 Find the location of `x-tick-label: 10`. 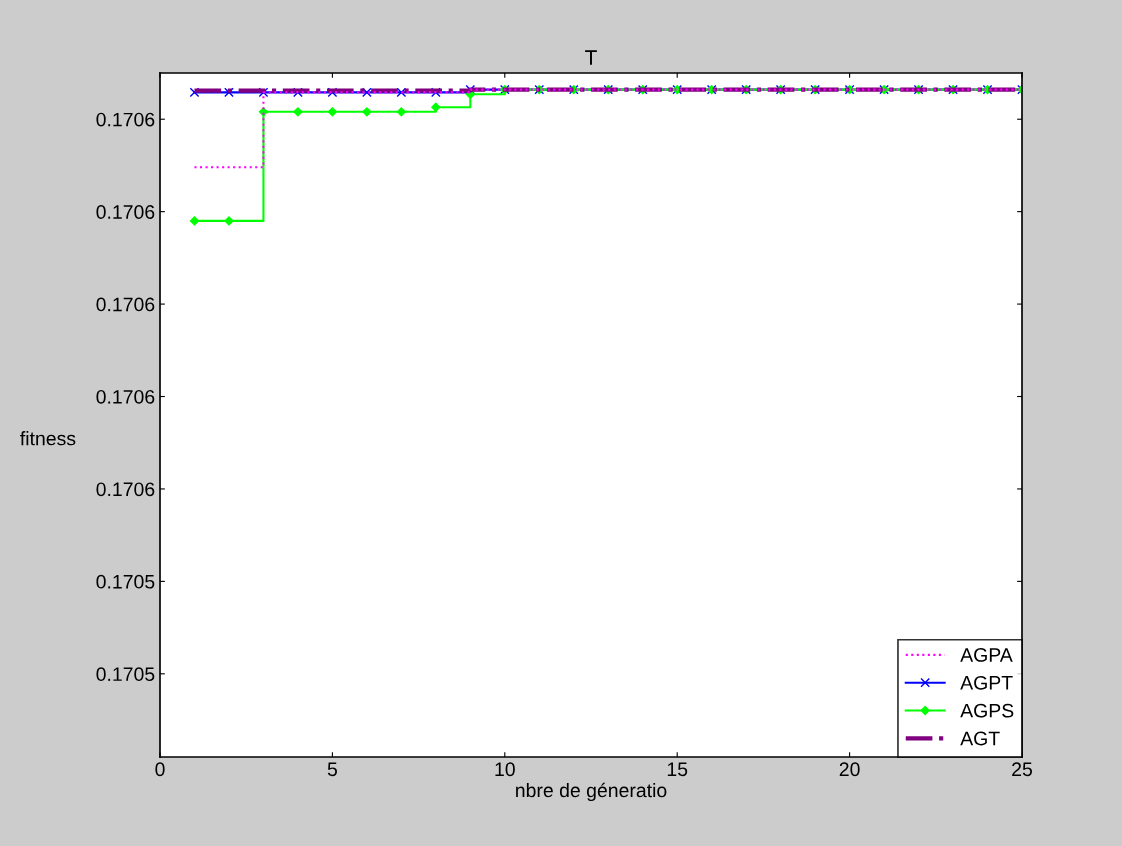

x-tick-label: 10 is located at coordinates (505, 769).